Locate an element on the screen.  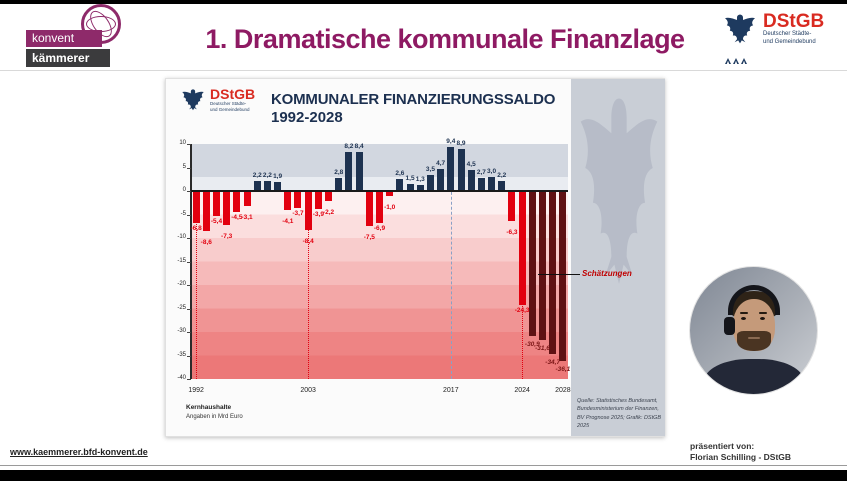
bar-label-1993: -8,6 is located at coordinates (206, 243).